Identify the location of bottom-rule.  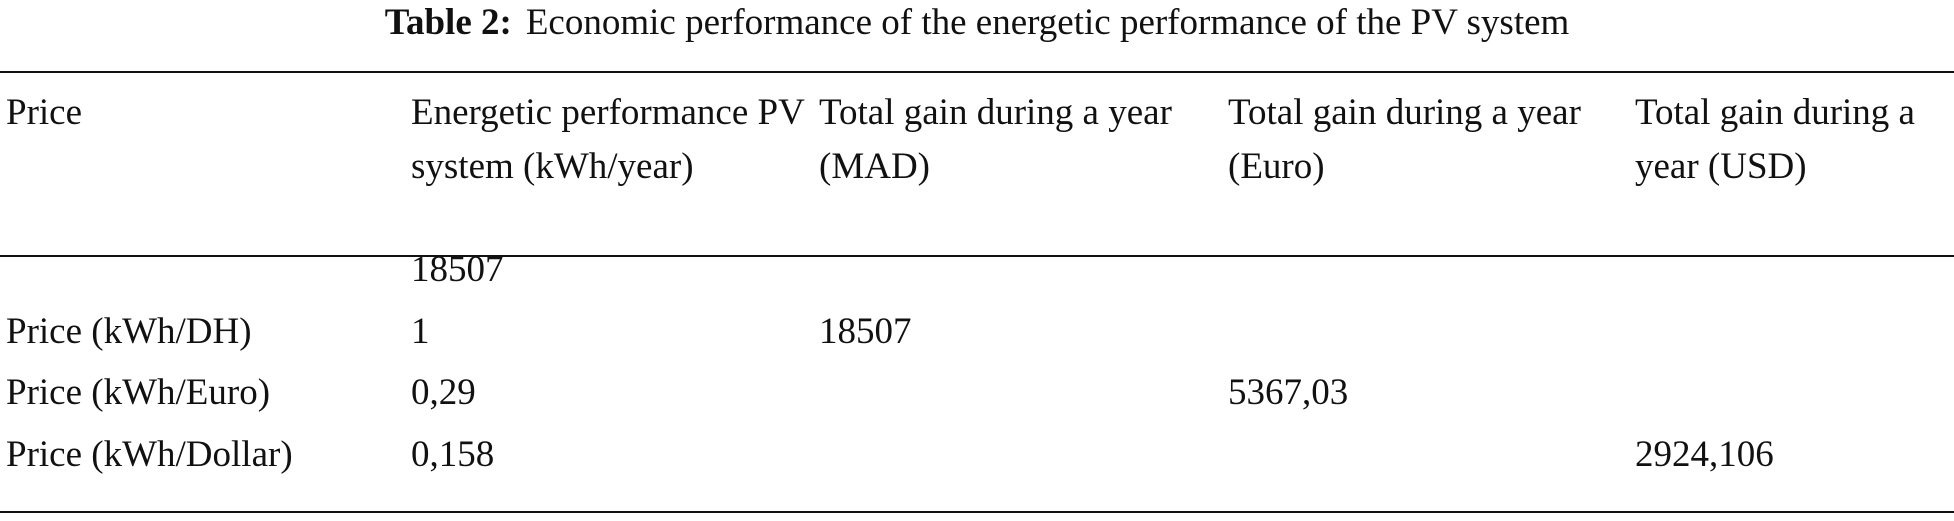
(977, 512).